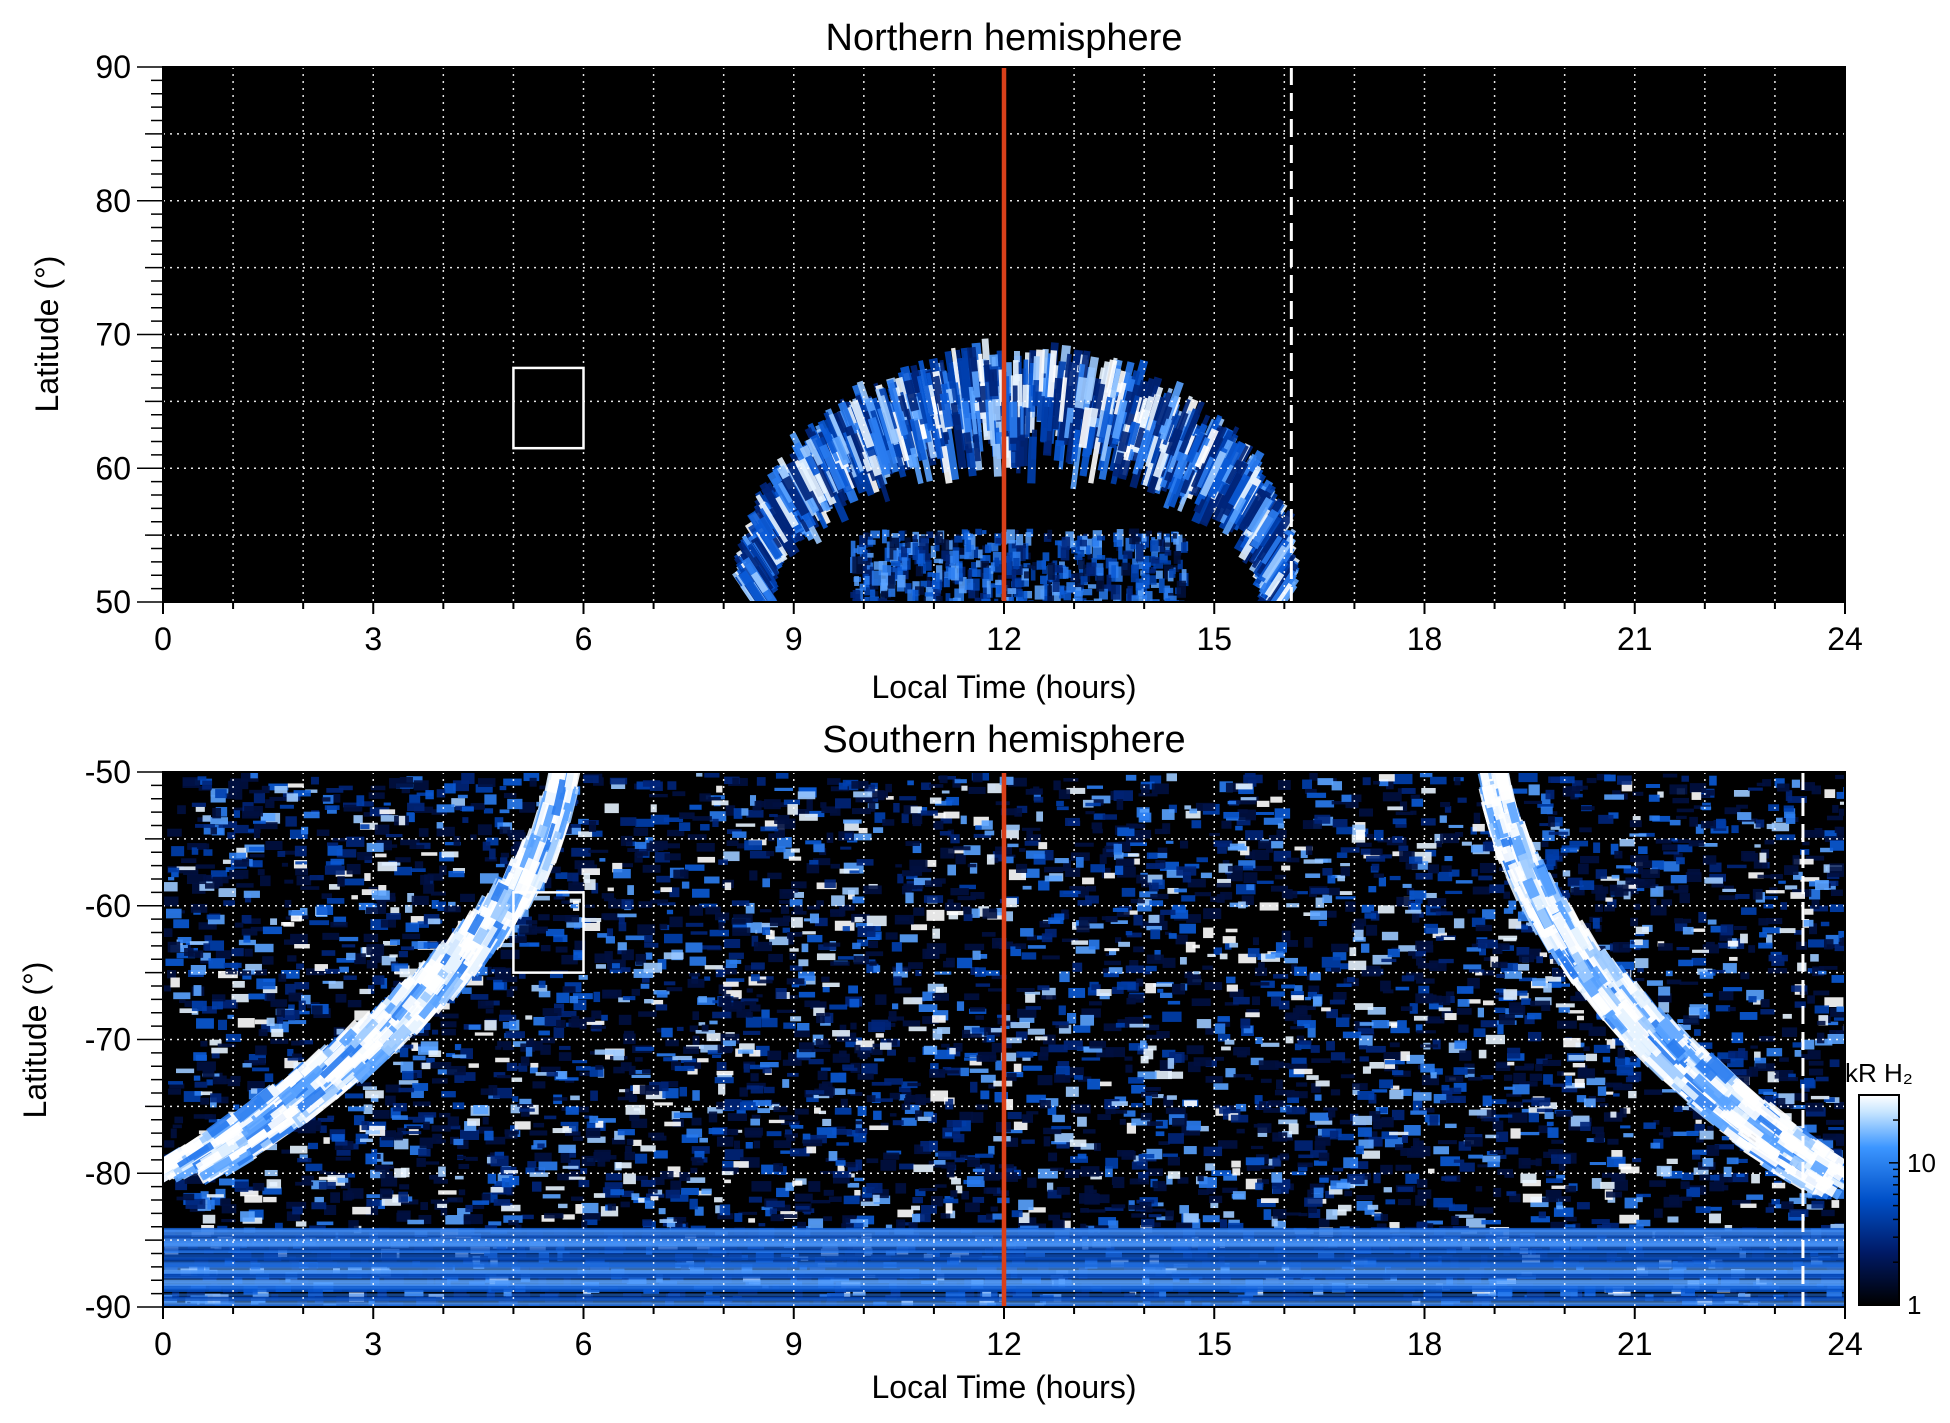  I want to click on south-x-tick-label: 24, so click(1845, 1344).